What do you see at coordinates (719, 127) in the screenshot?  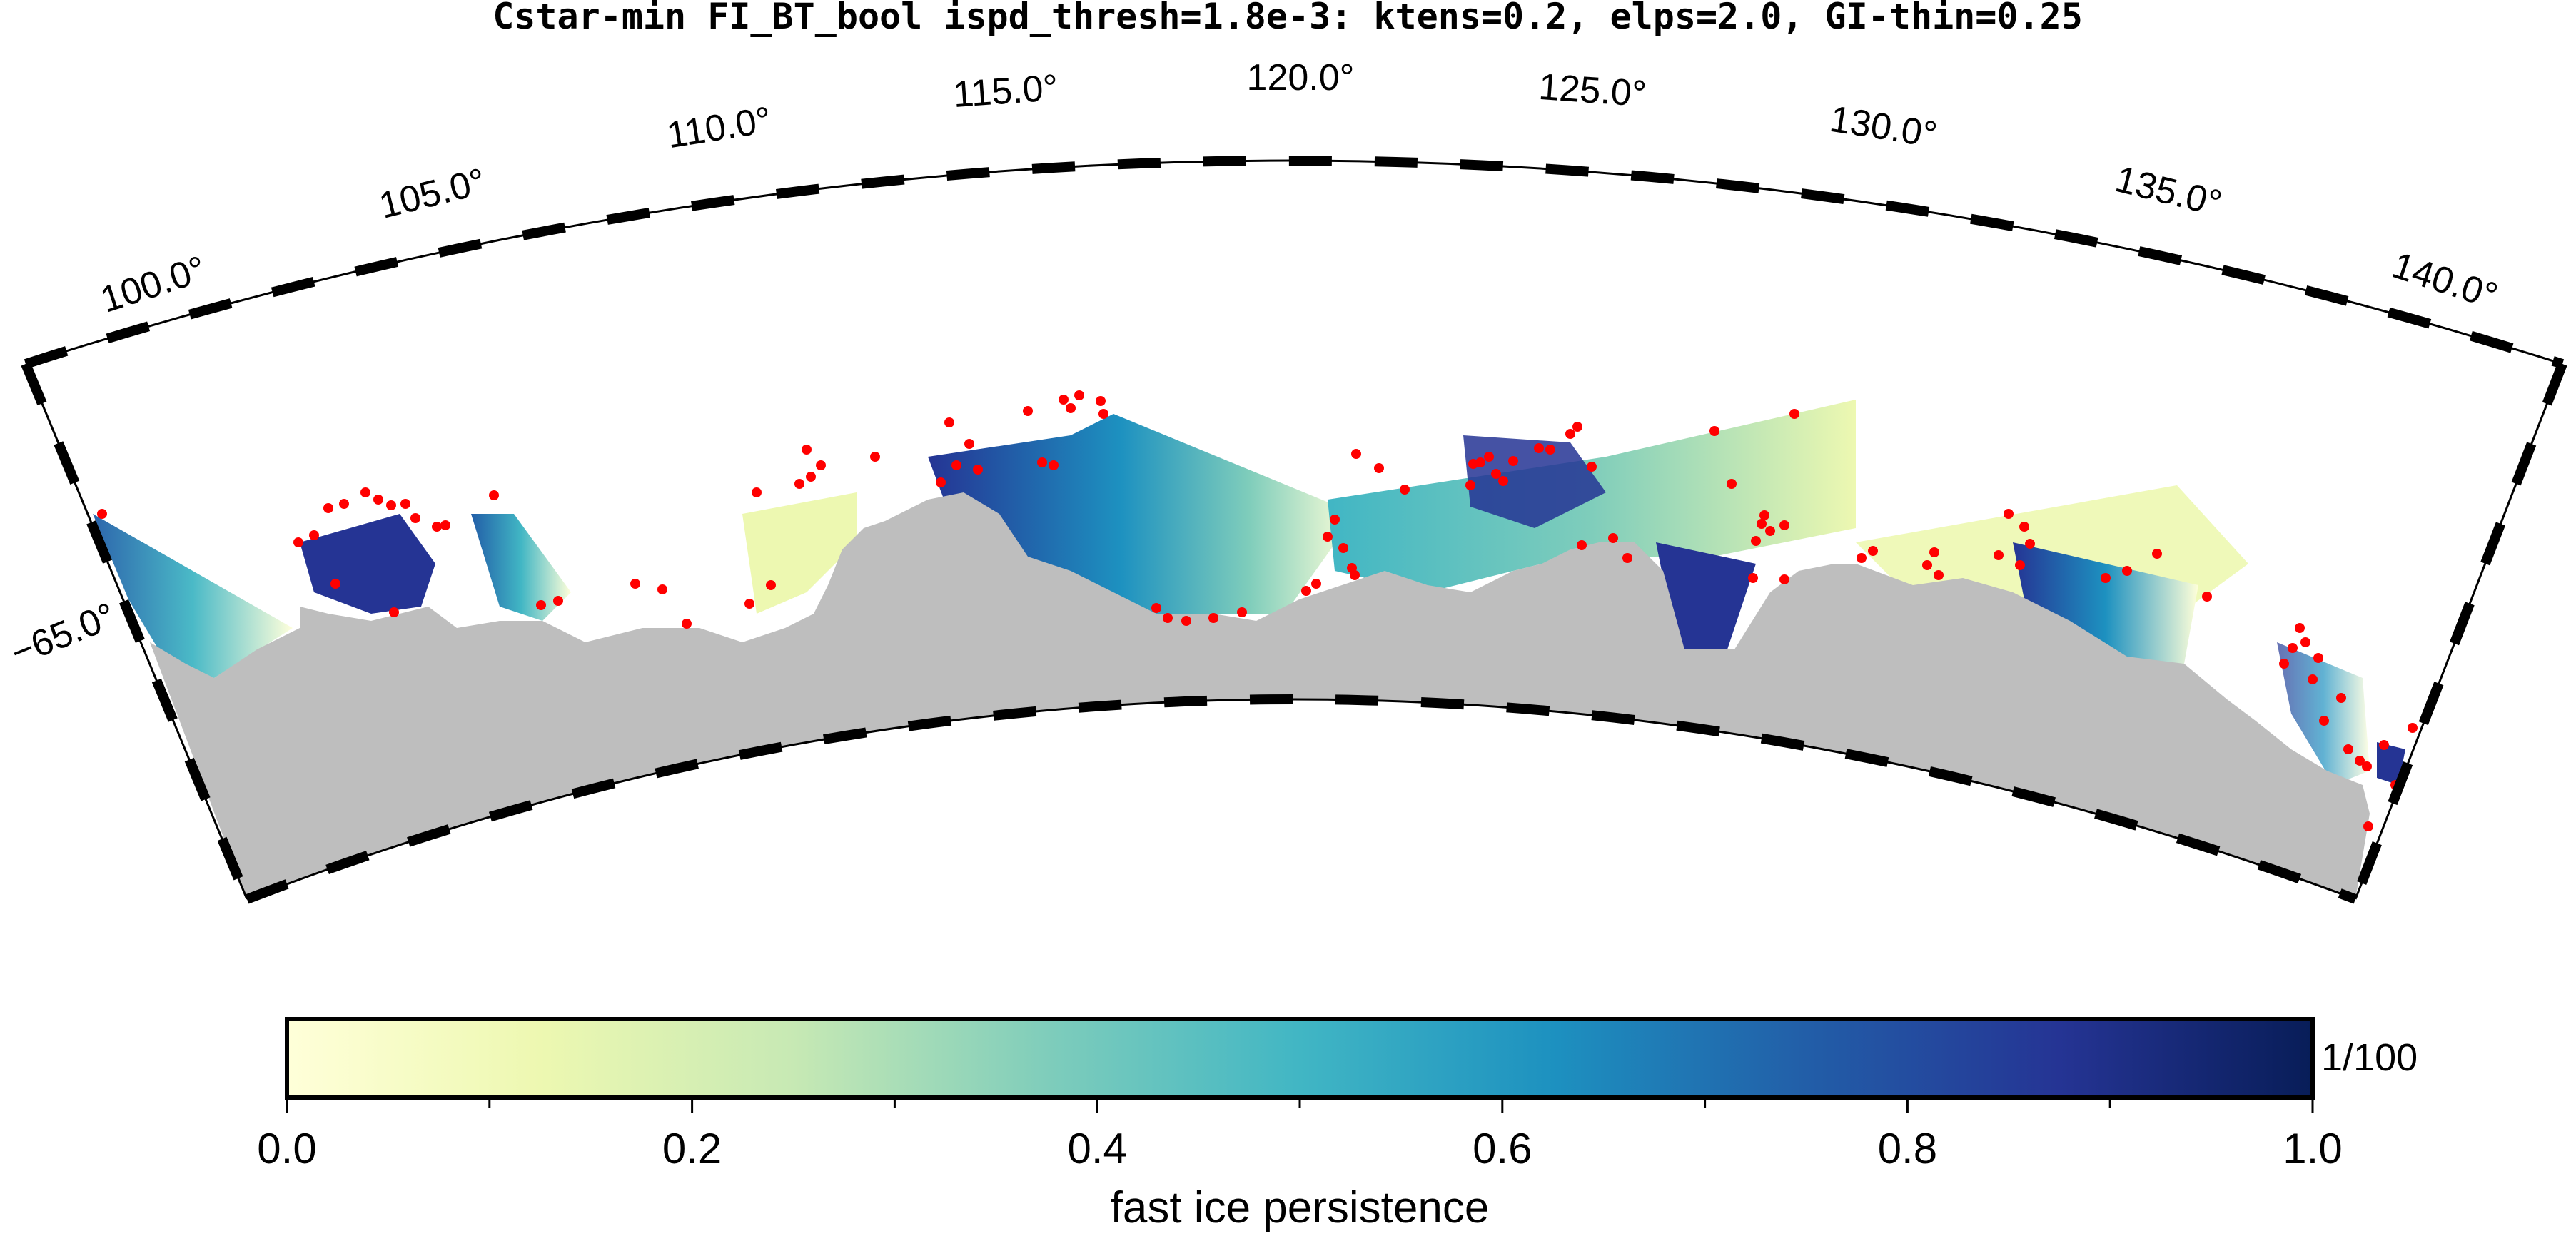 I see `lon-label-110: 110.0°` at bounding box center [719, 127].